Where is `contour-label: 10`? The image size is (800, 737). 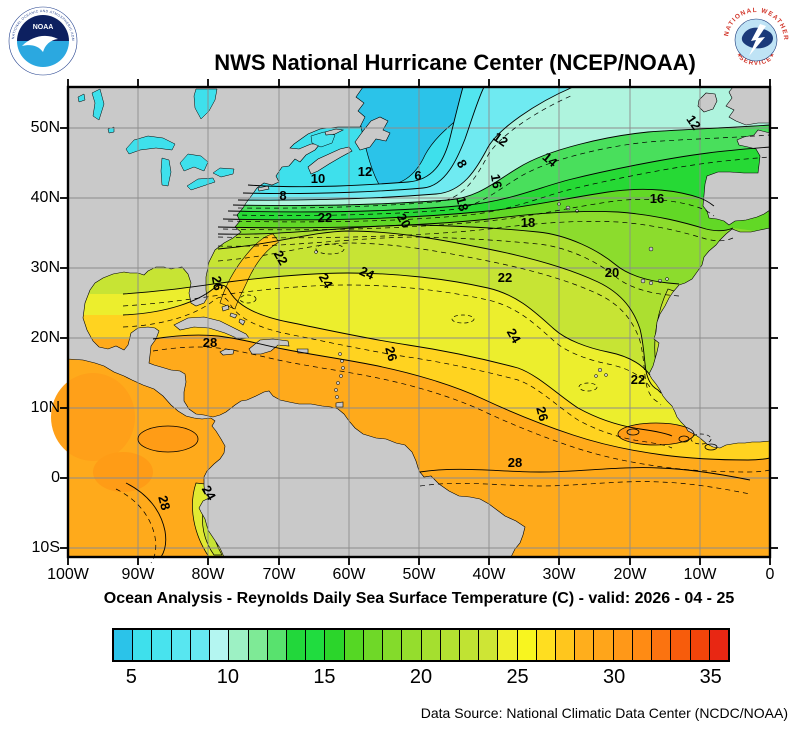 contour-label: 10 is located at coordinates (318, 178).